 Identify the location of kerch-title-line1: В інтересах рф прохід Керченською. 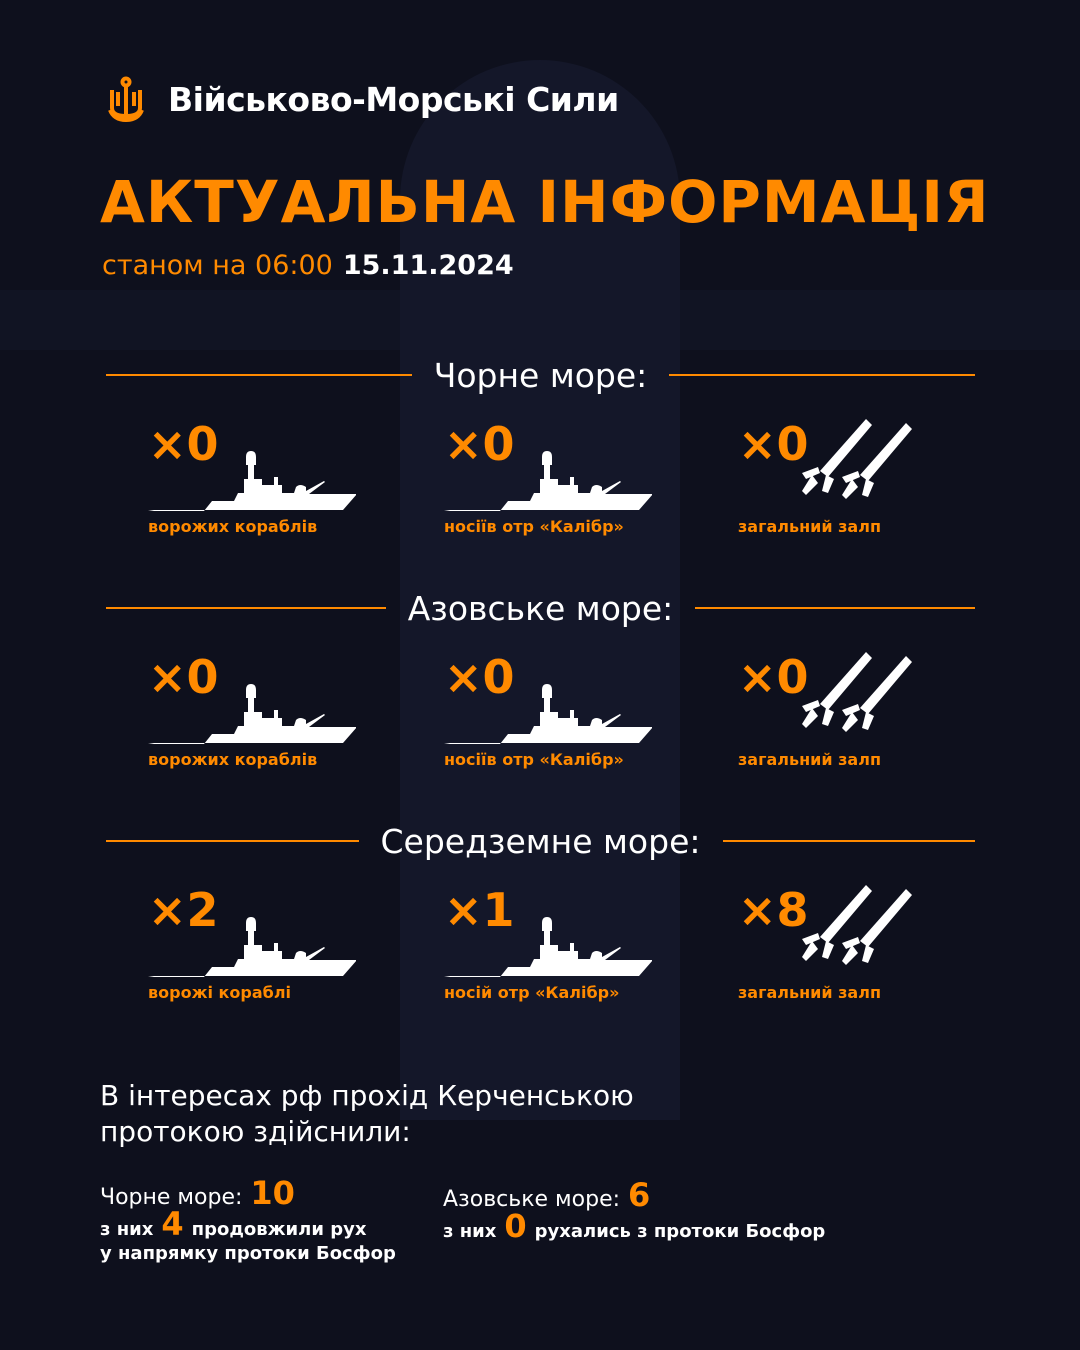
(367, 1095).